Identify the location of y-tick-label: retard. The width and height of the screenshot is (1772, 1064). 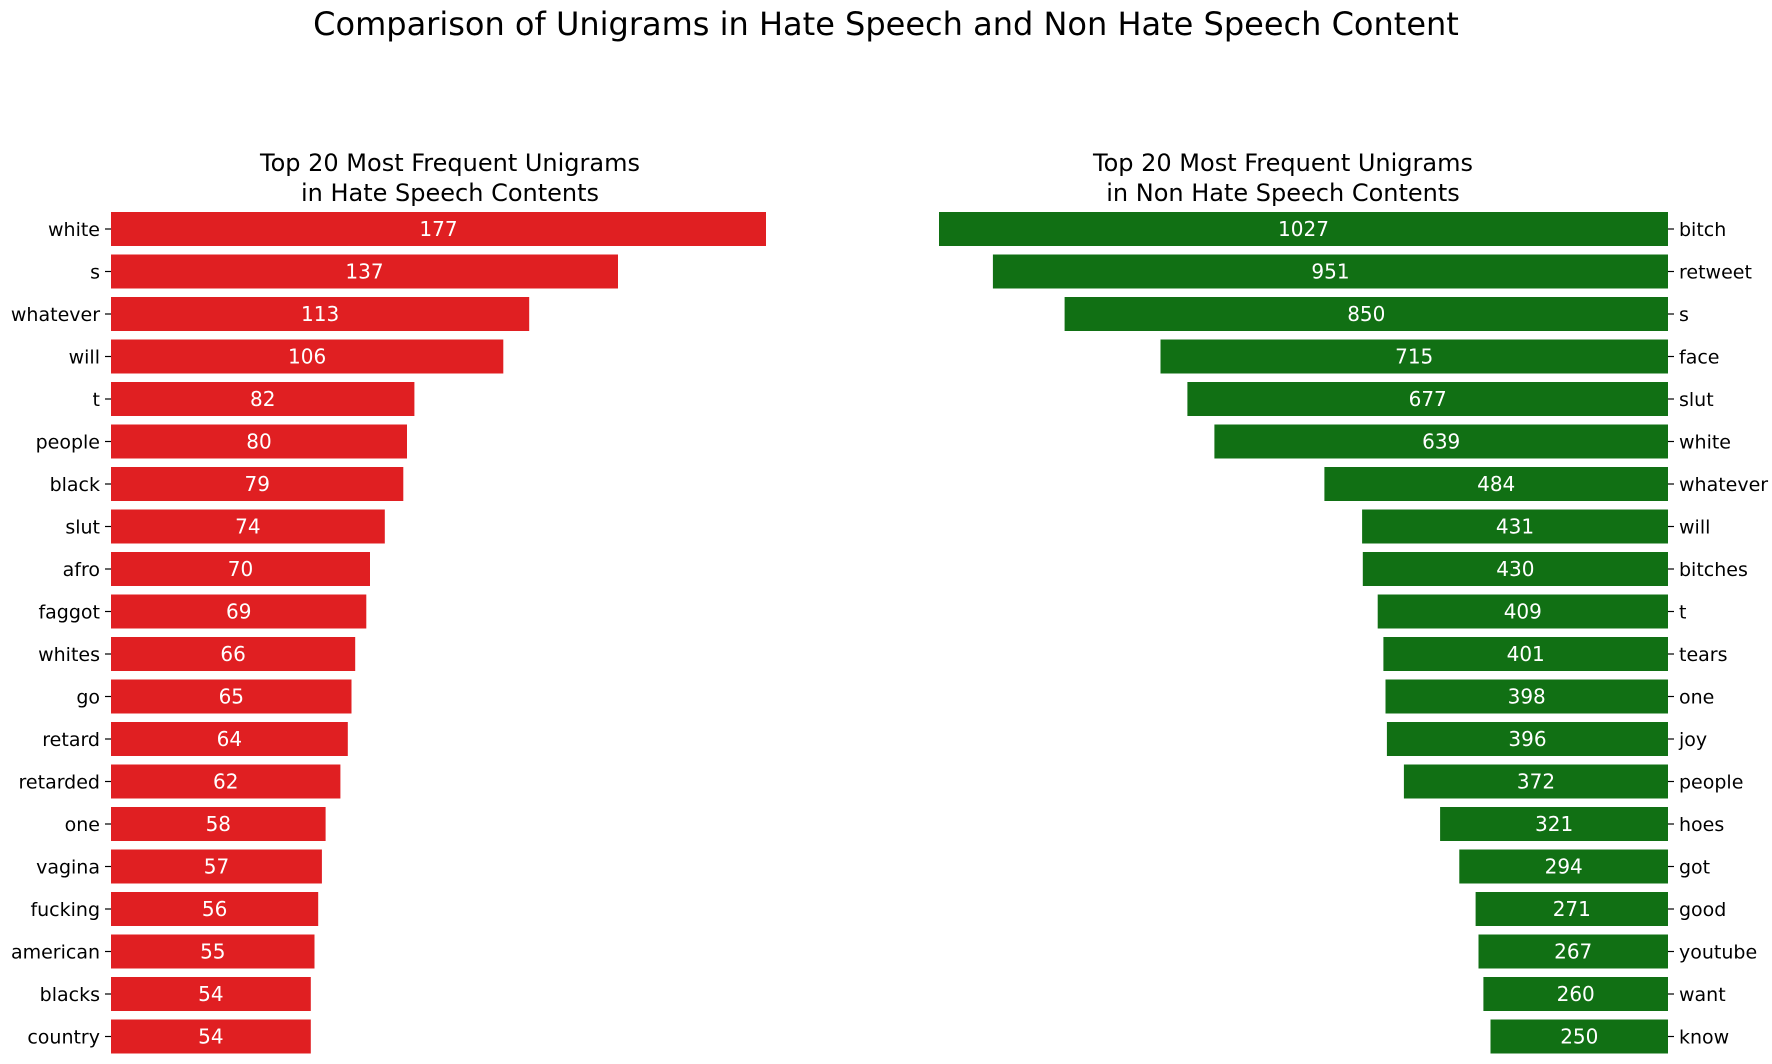
(71, 740).